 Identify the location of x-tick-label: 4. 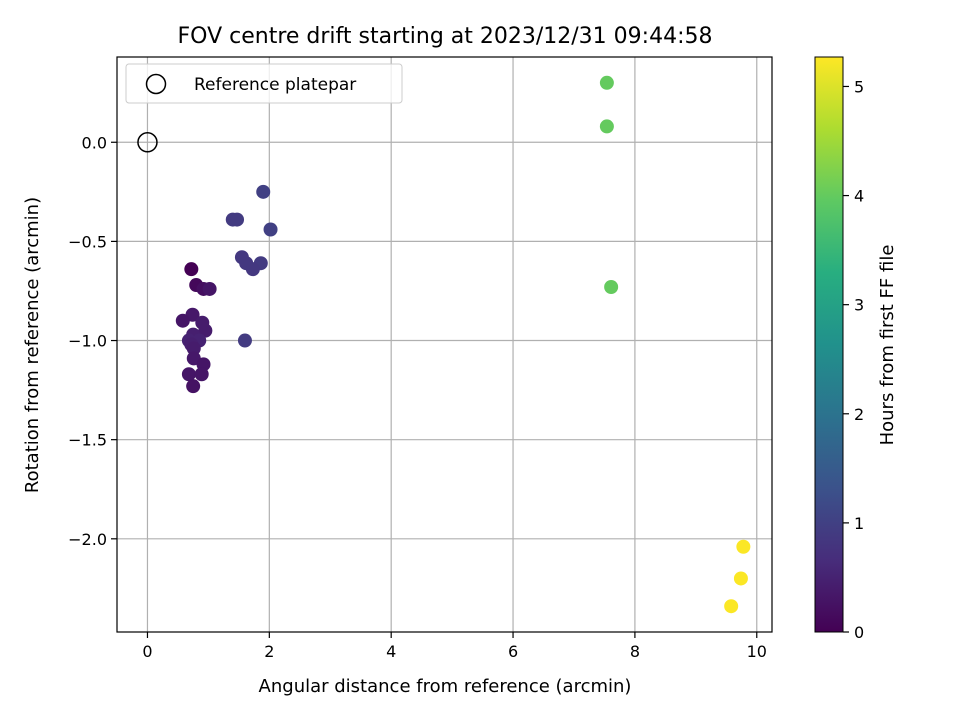
(391, 651).